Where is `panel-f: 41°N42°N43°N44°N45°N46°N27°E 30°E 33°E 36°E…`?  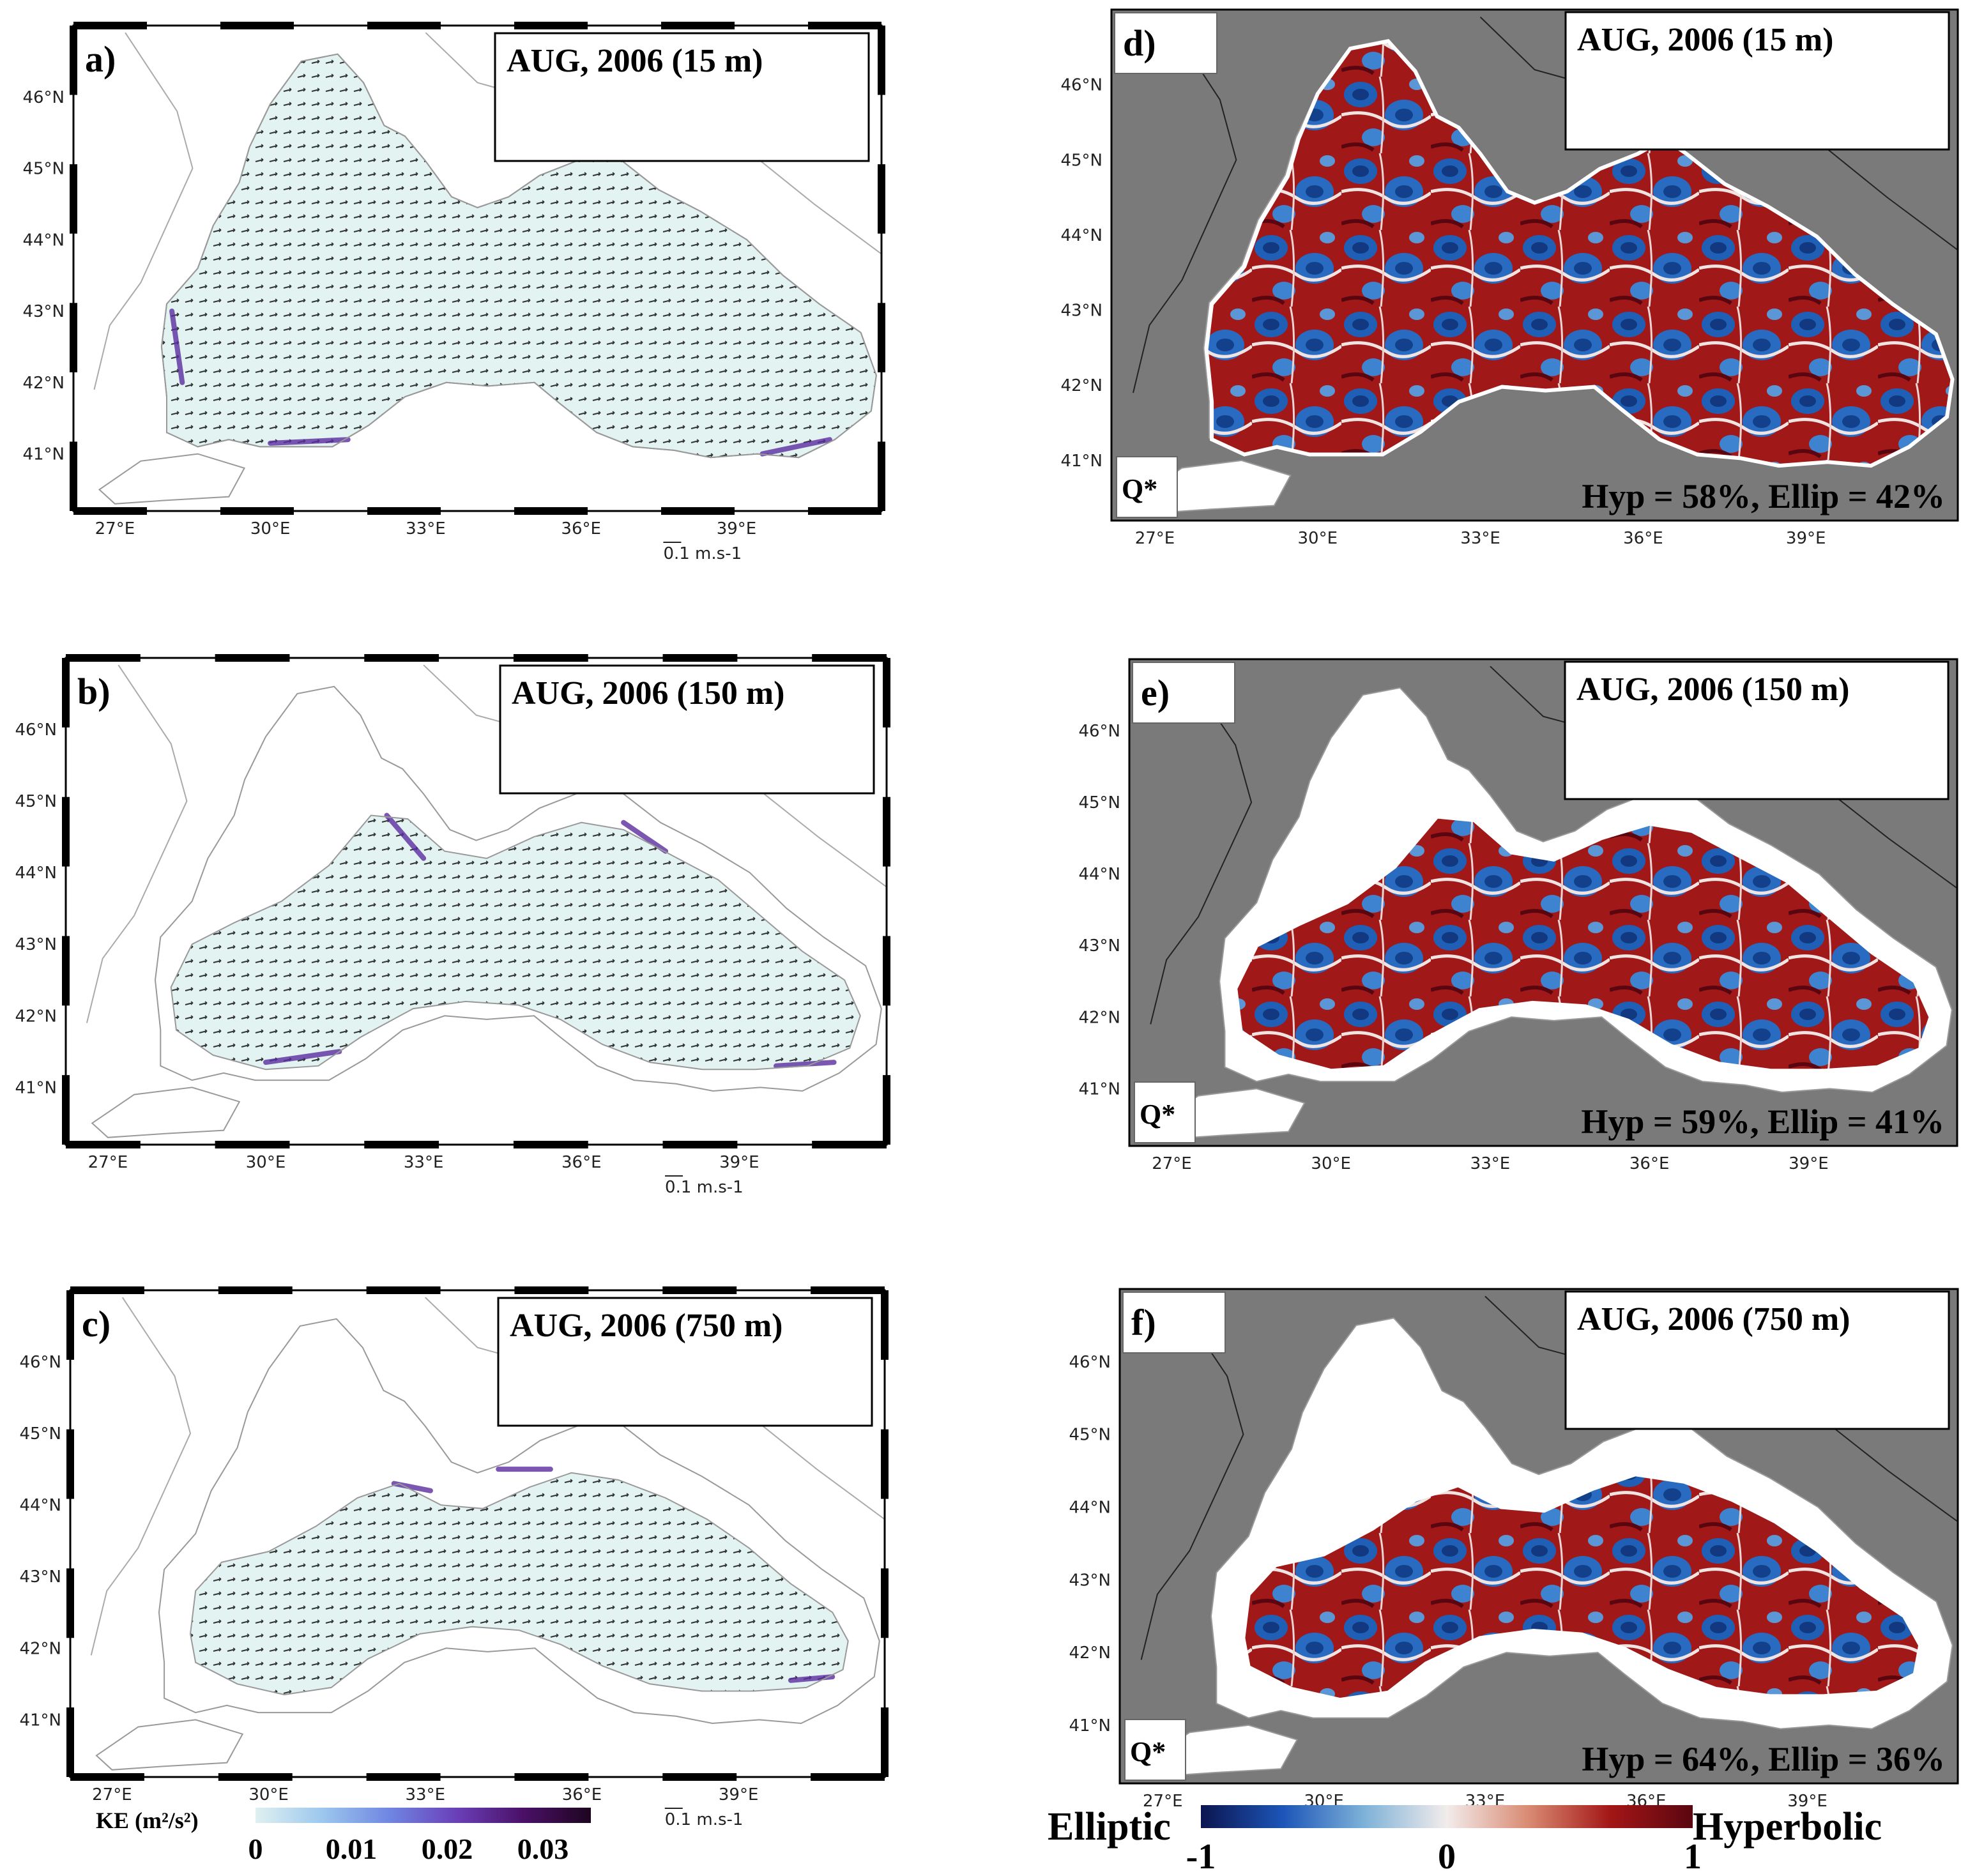 panel-f: 41°N42°N43°N44°N45°N46°N27°E 30°E 33°E 36°E… is located at coordinates (1514, 1549).